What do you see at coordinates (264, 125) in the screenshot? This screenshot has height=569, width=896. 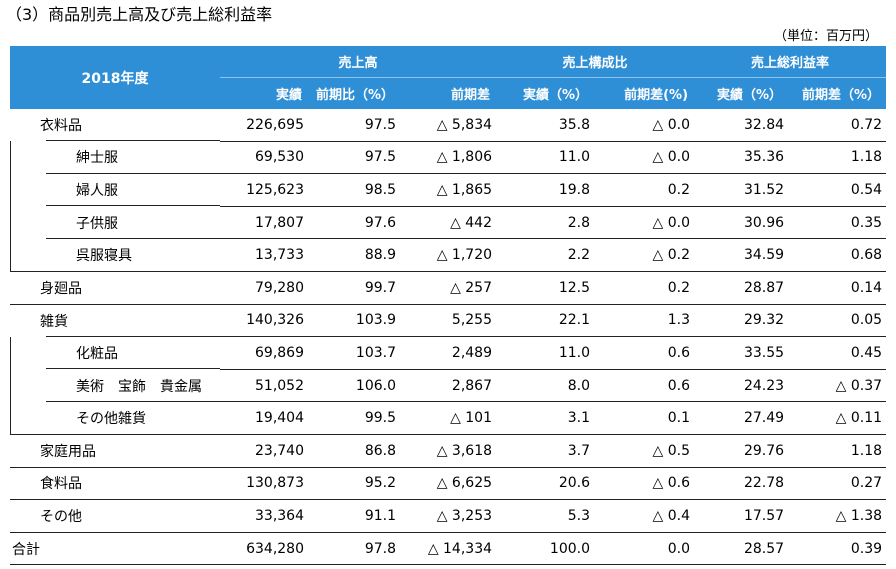 I see `table-cell: 226,695` at bounding box center [264, 125].